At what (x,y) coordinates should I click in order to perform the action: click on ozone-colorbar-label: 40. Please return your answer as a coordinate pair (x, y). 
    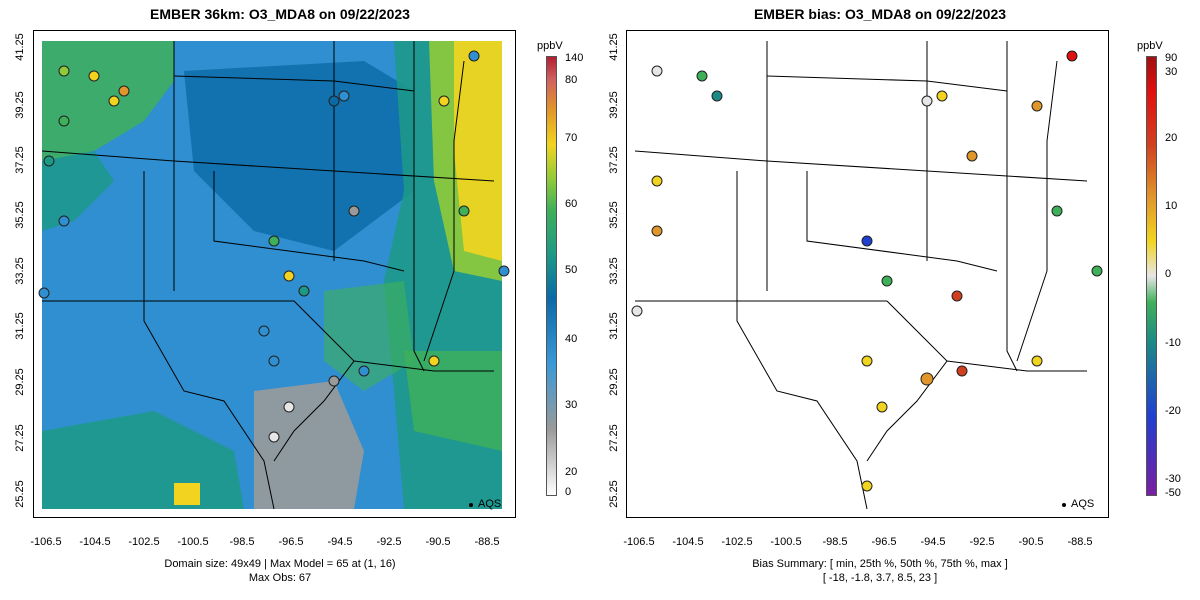
    Looking at the image, I should click on (571, 339).